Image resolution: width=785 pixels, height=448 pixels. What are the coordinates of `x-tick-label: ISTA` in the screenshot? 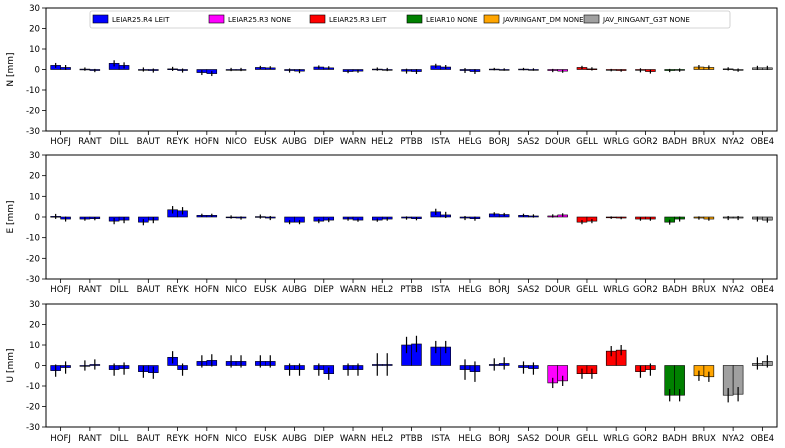 It's located at (441, 439).